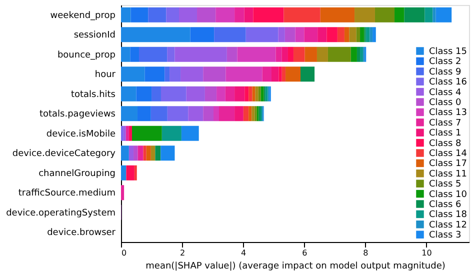 This screenshot has width=474, height=275. What do you see at coordinates (61, 213) in the screenshot?
I see `y-tick-label: device.operatingSystem` at bounding box center [61, 213].